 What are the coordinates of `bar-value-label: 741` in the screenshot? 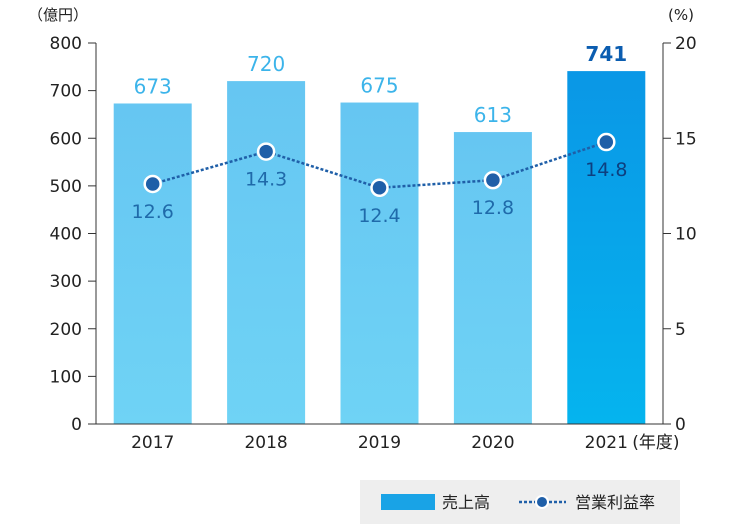 It's located at (606, 54).